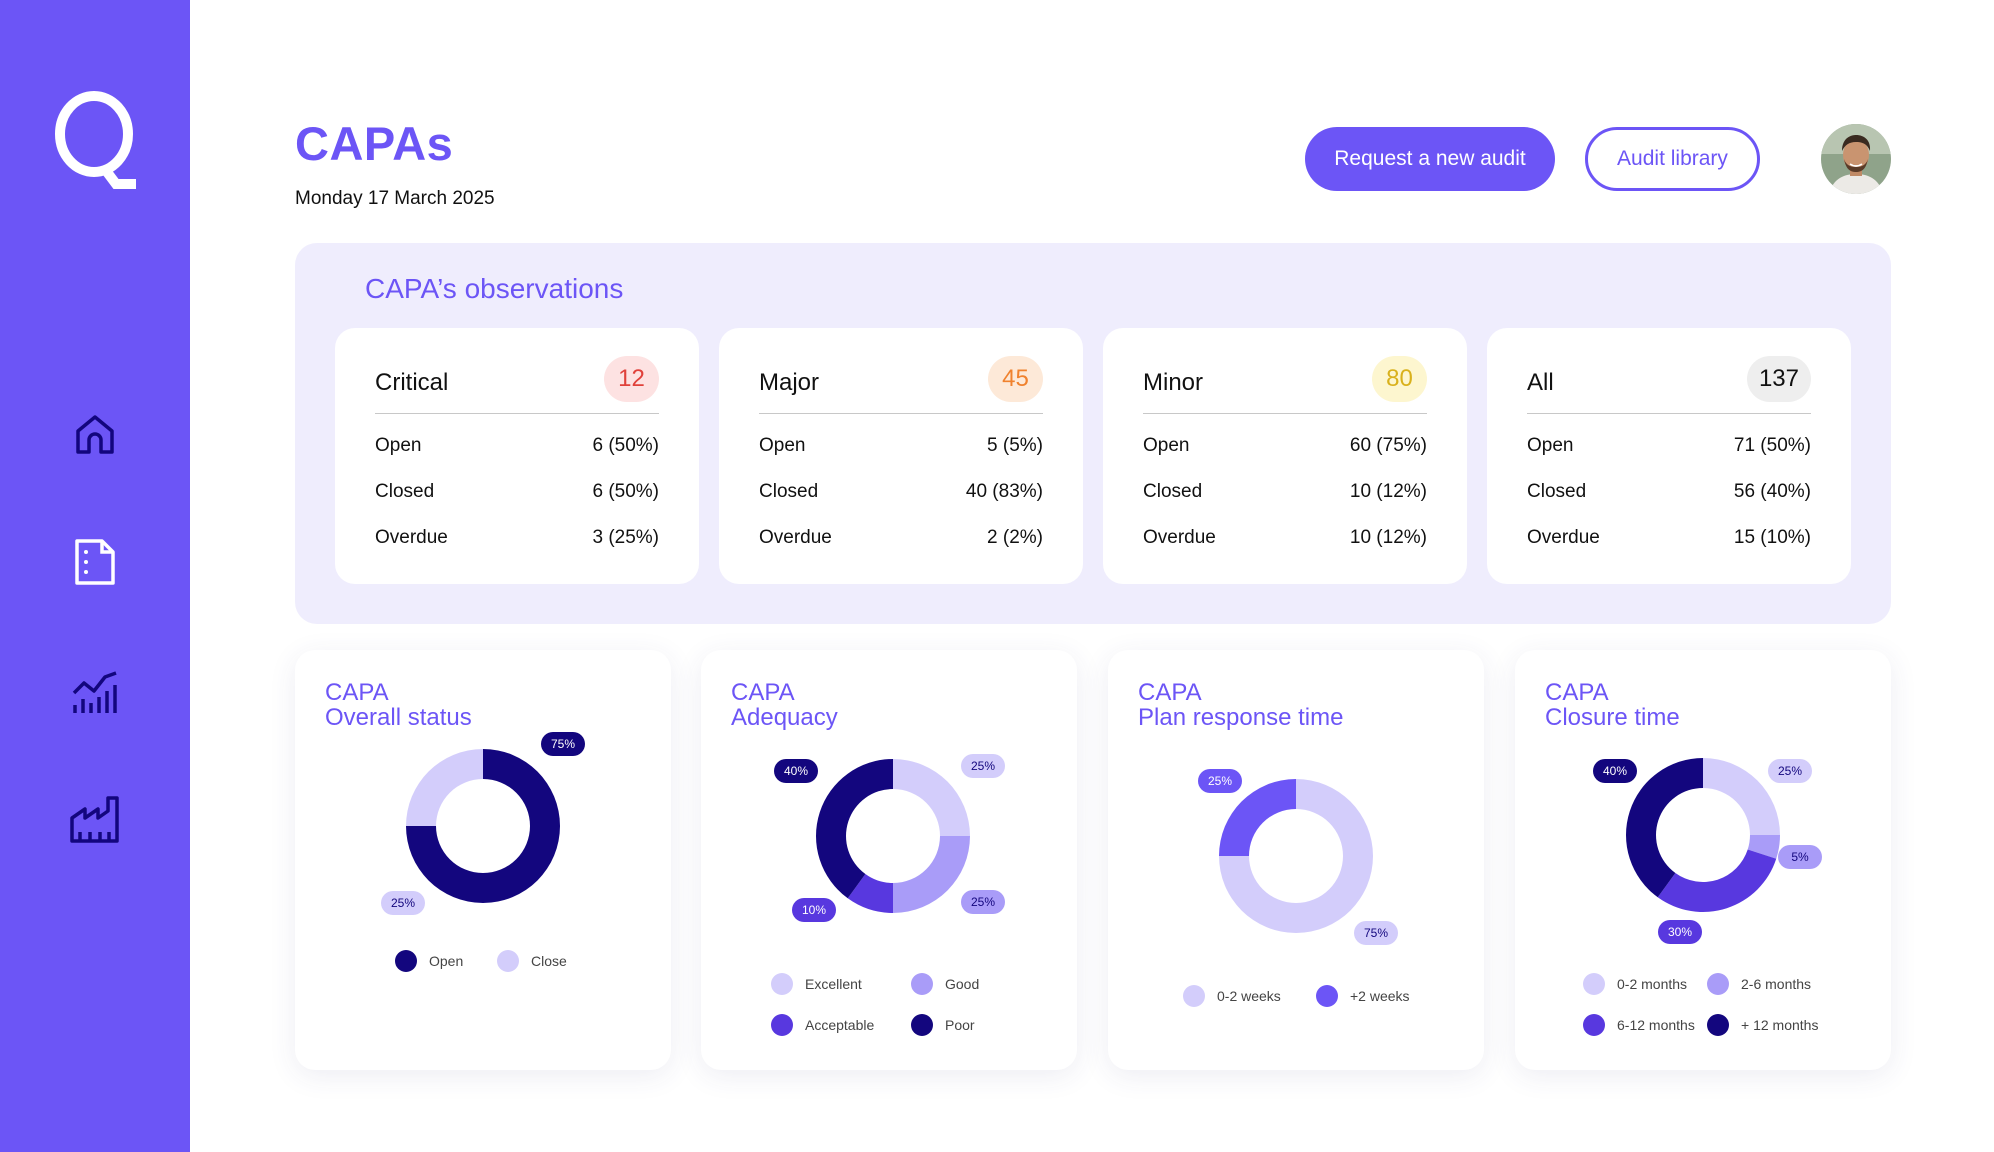  What do you see at coordinates (1652, 984) in the screenshot?
I see `legend-label: 0-2 months` at bounding box center [1652, 984].